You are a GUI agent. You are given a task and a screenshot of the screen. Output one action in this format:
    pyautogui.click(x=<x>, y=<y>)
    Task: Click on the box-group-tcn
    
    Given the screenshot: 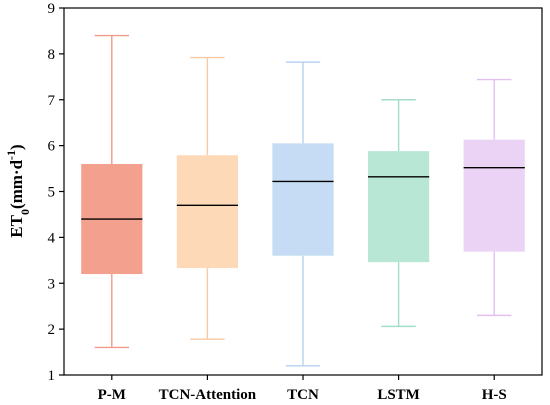 What is the action you would take?
    pyautogui.click(x=303, y=214)
    